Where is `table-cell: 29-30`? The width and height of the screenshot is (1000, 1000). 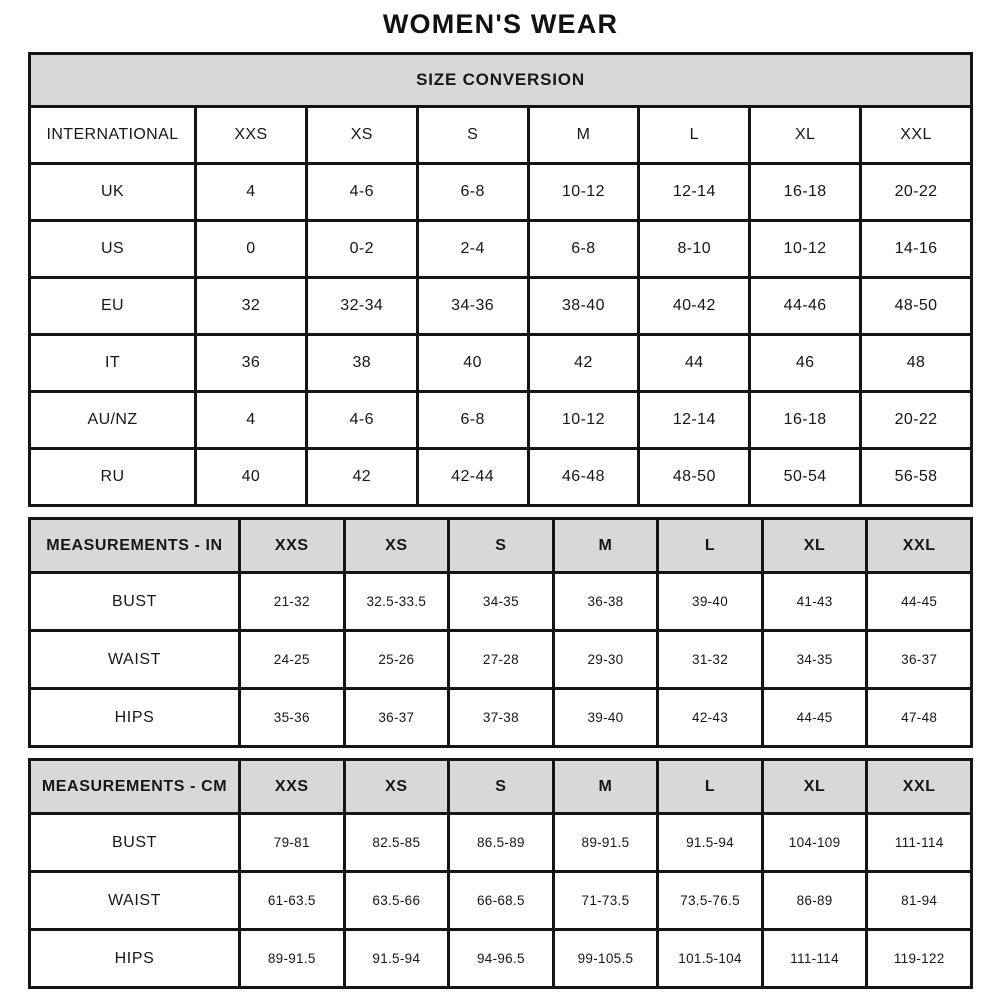
table-cell: 29-30 is located at coordinates (605, 659).